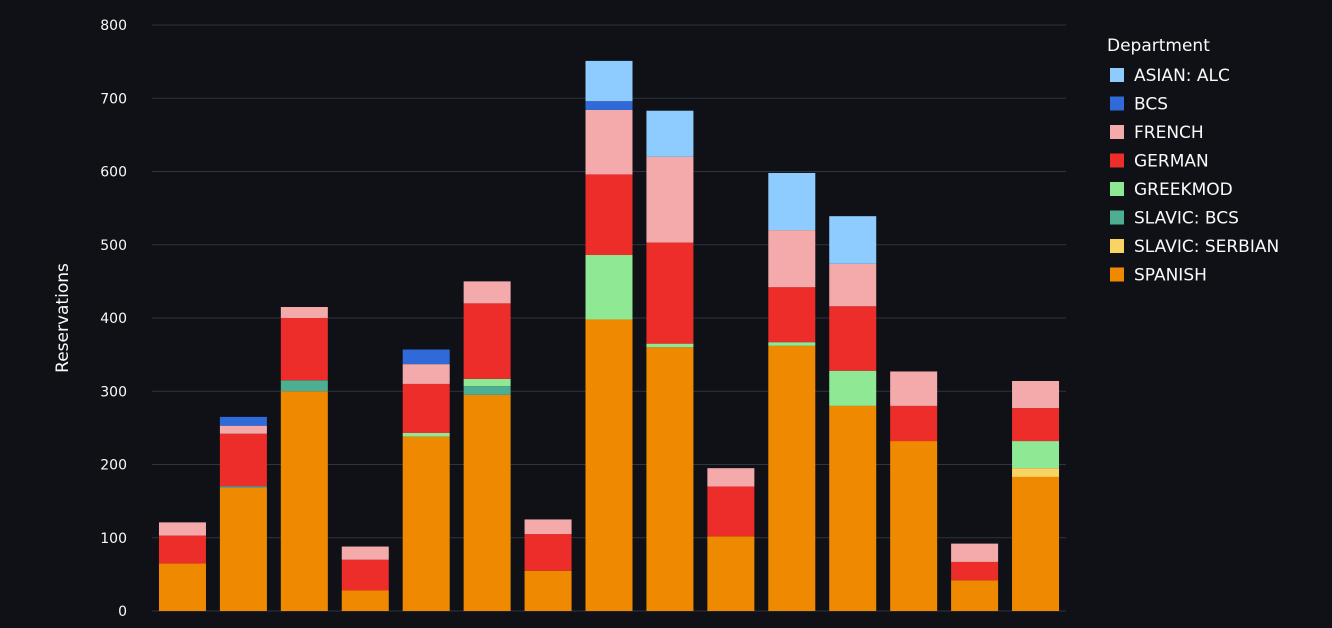 The image size is (1332, 628). Describe the element at coordinates (113, 539) in the screenshot. I see `y-tick-label: 100` at that location.